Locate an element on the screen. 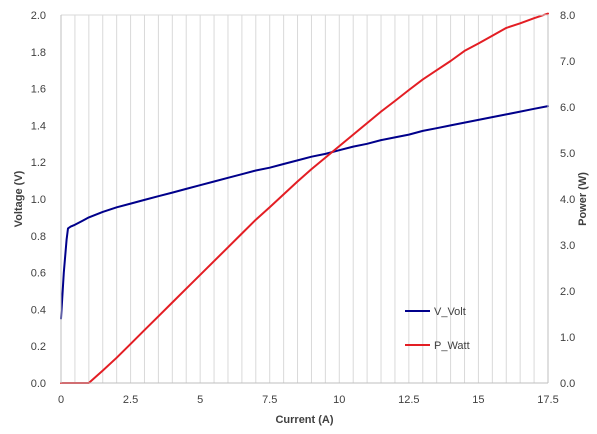  right-y-tick-label: 1.0 is located at coordinates (567, 338).